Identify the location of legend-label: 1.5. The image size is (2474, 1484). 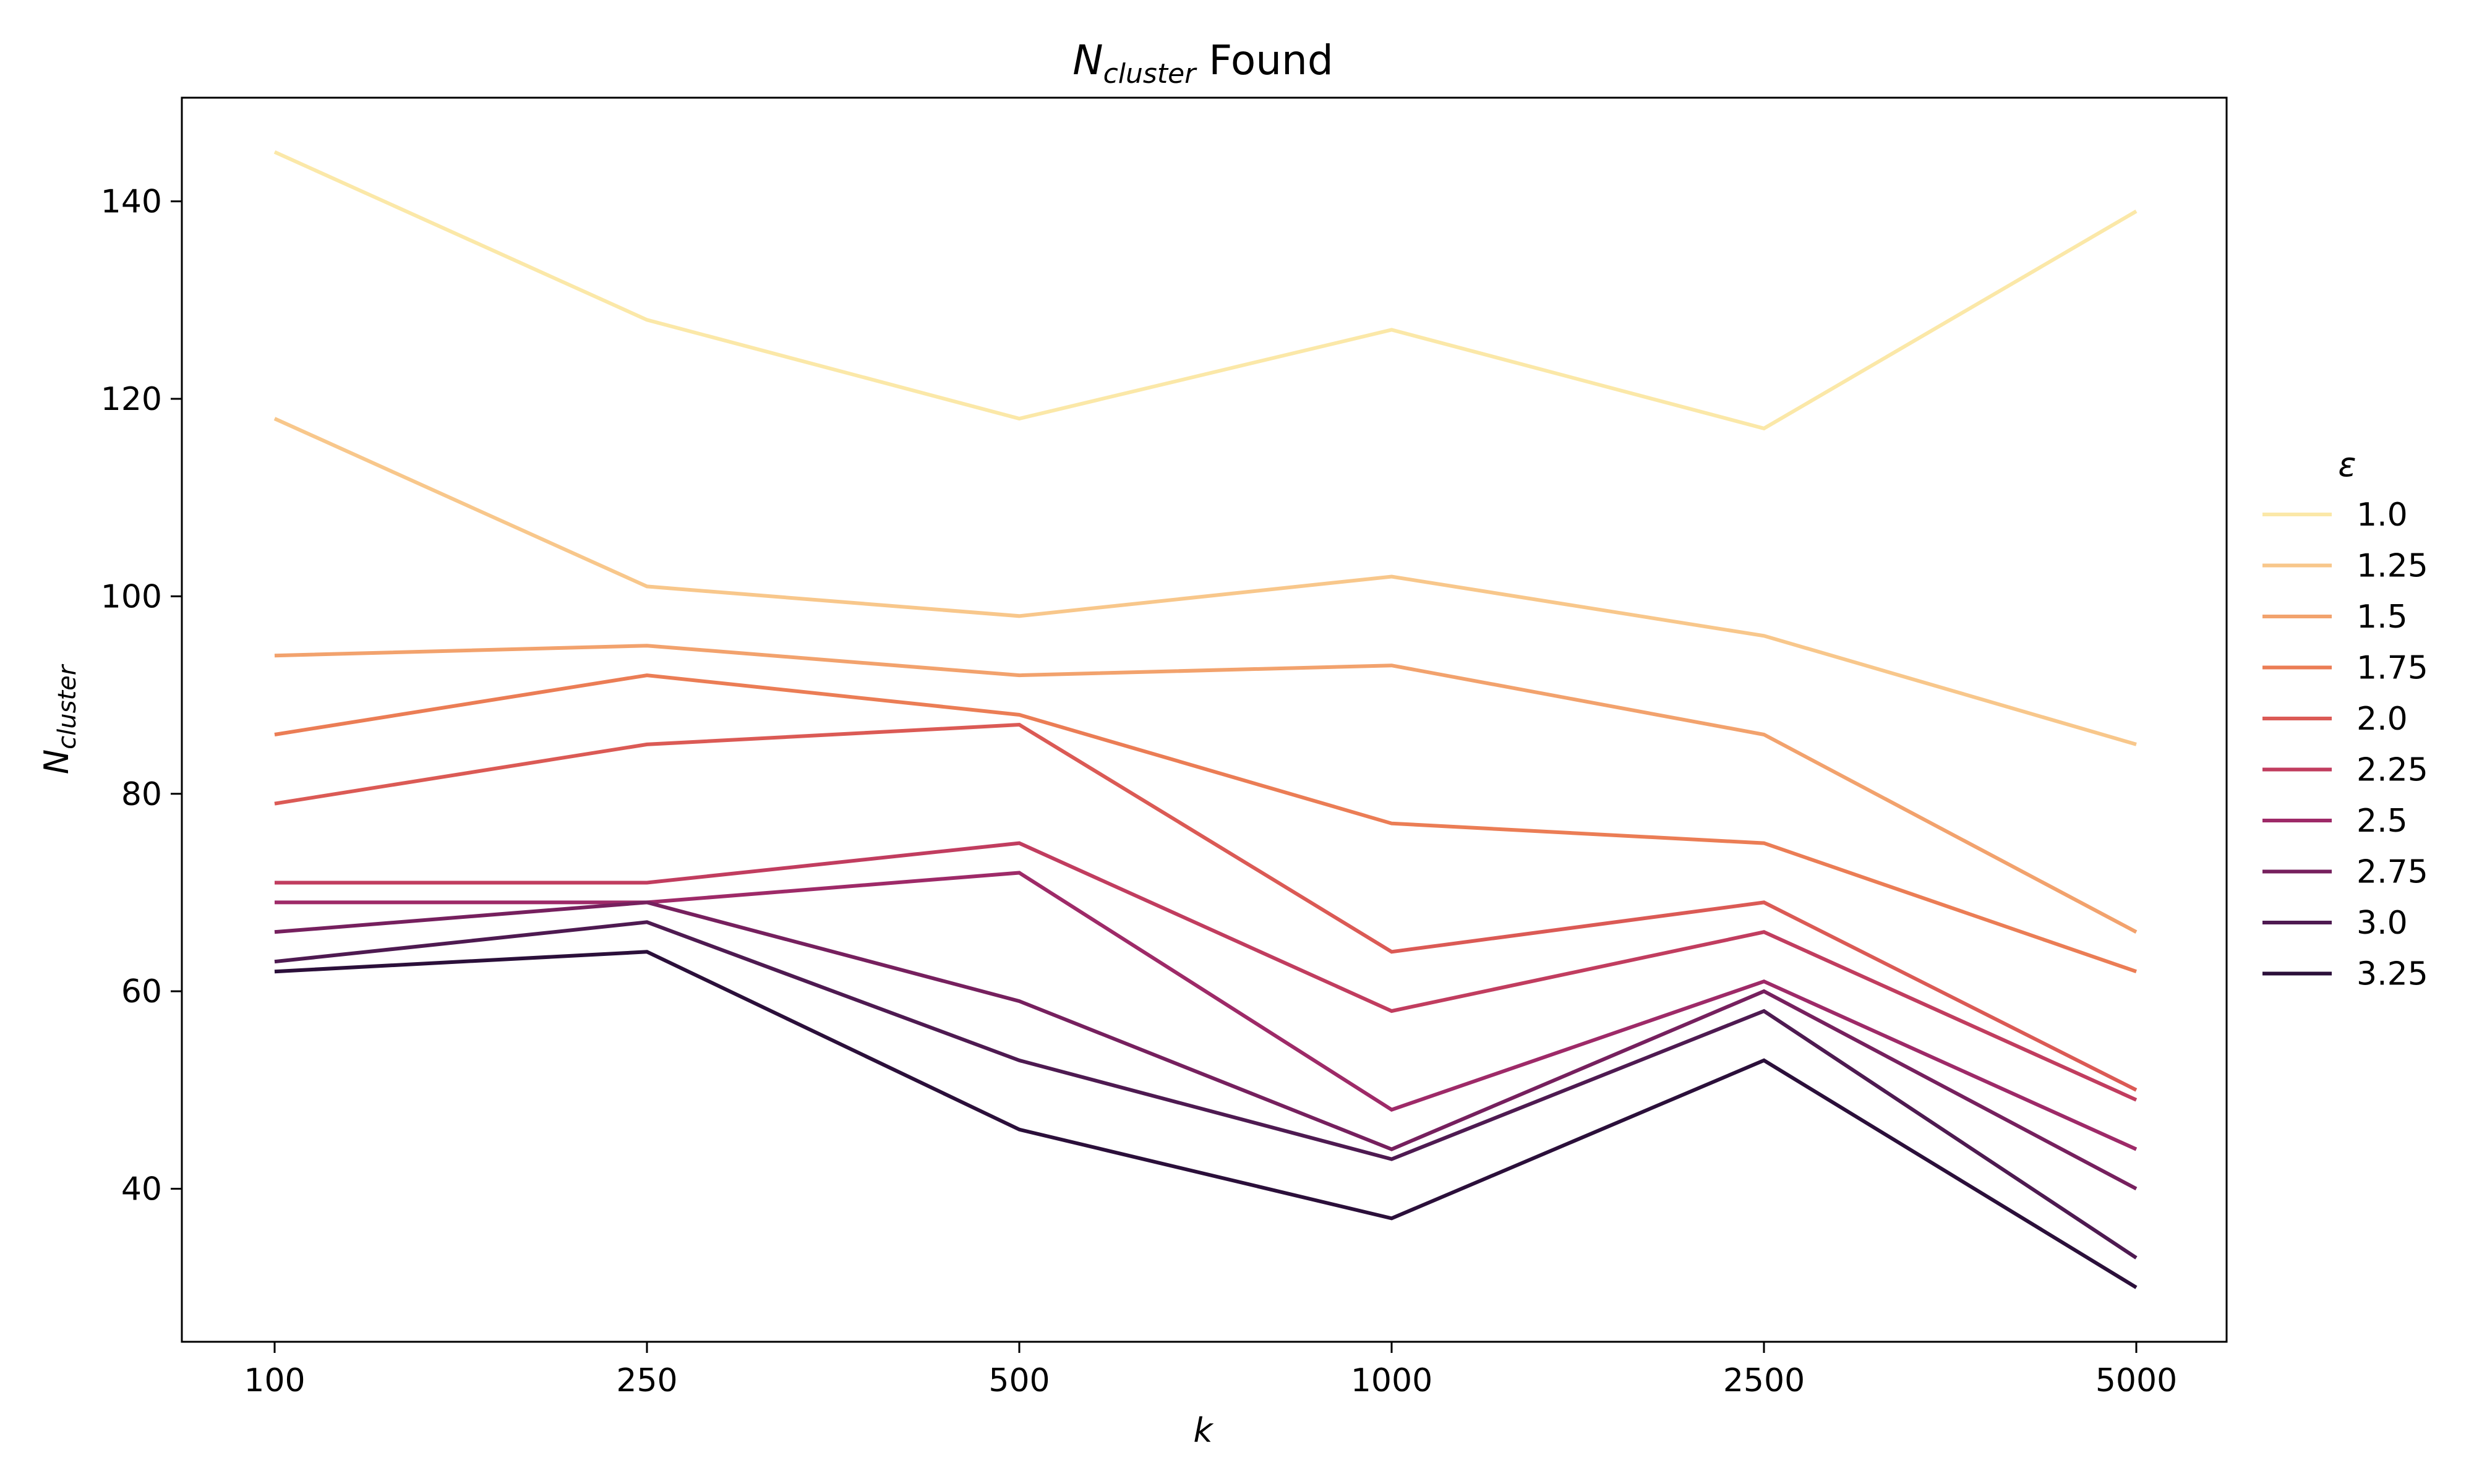
(2382, 617).